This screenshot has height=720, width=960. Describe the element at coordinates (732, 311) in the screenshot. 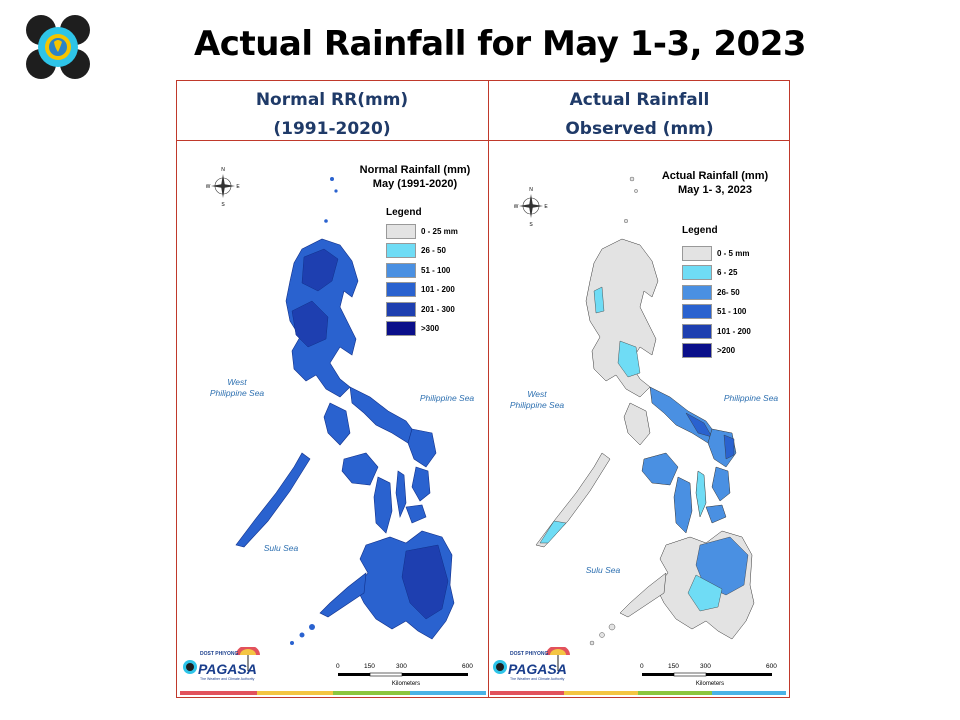

I see `actual-legend-label: 51 - 100` at that location.